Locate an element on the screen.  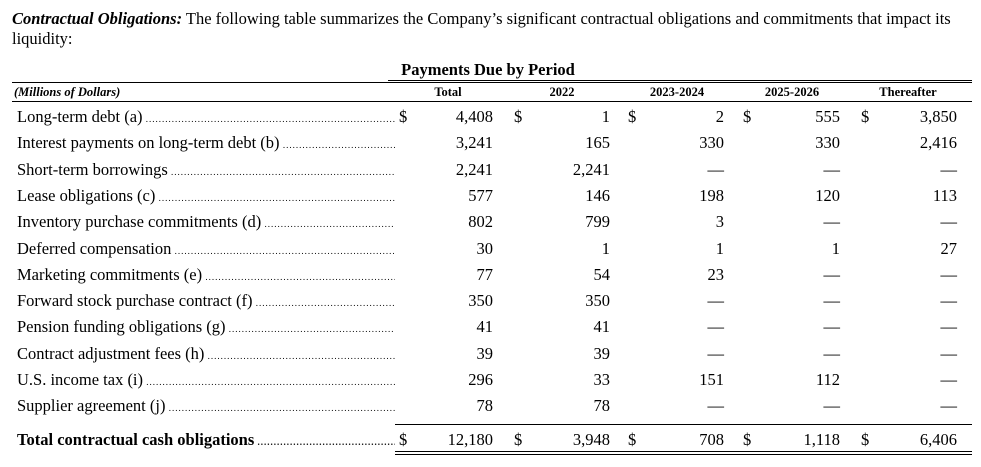
total-top-rule is located at coordinates (683, 424).